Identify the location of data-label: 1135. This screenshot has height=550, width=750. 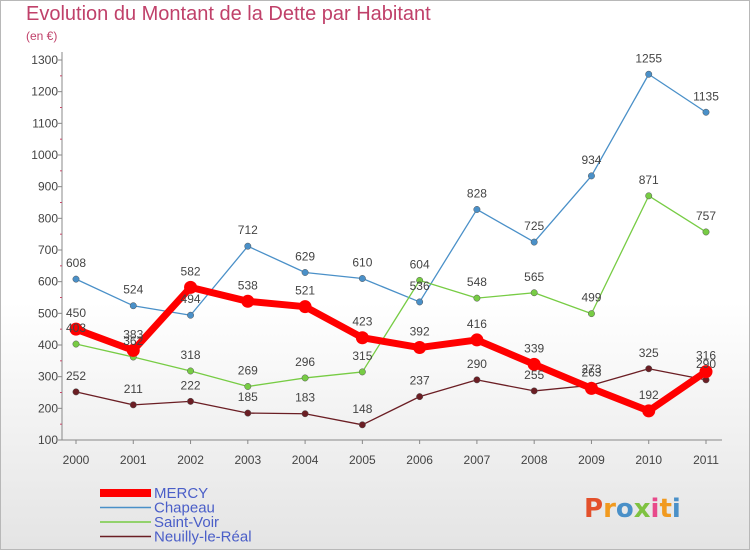
(706, 96).